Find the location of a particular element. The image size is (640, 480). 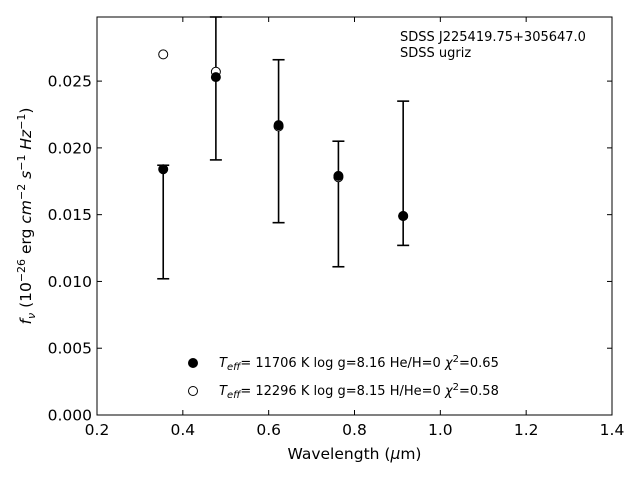

y-tick-label-2: 0.010 is located at coordinates (70, 282).